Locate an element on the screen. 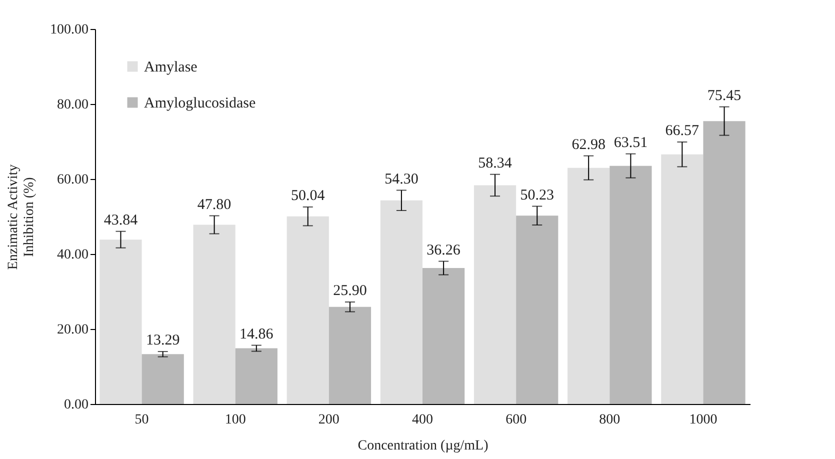 This screenshot has width=835, height=459. data-label: 13.29 is located at coordinates (163, 340).